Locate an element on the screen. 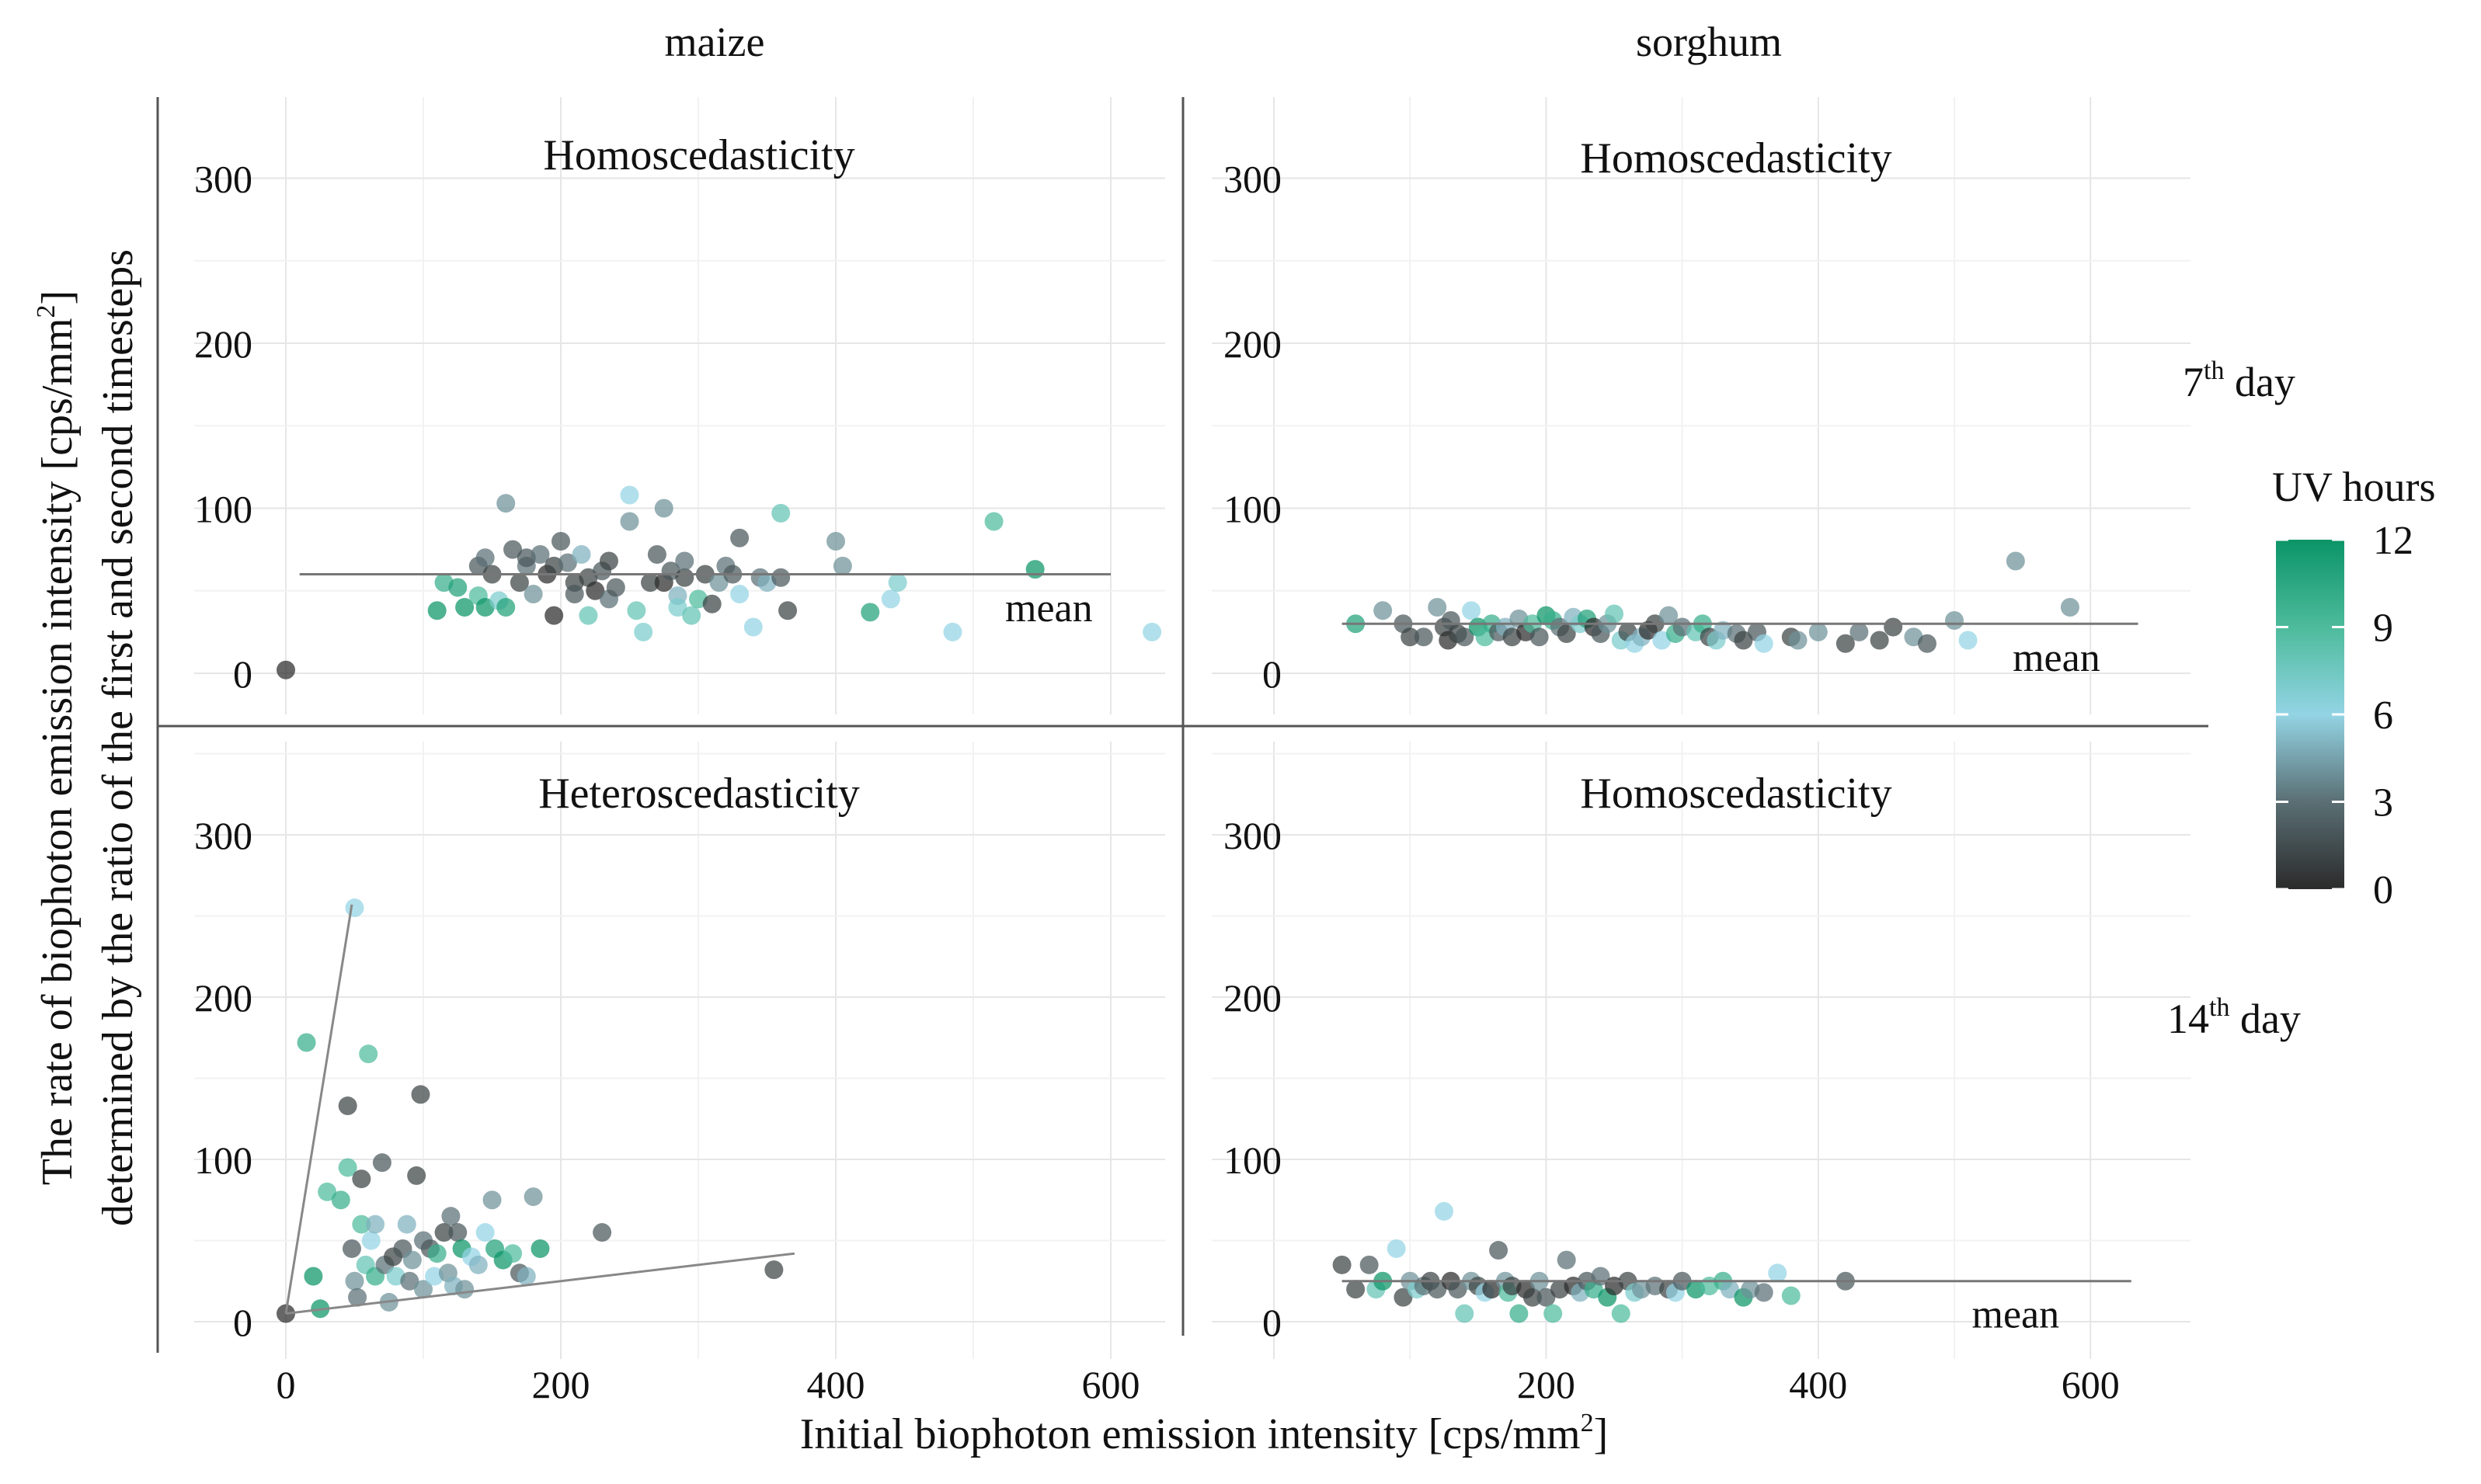 The image size is (2481, 1484). column-label-sorghum: sorghum is located at coordinates (1709, 42).